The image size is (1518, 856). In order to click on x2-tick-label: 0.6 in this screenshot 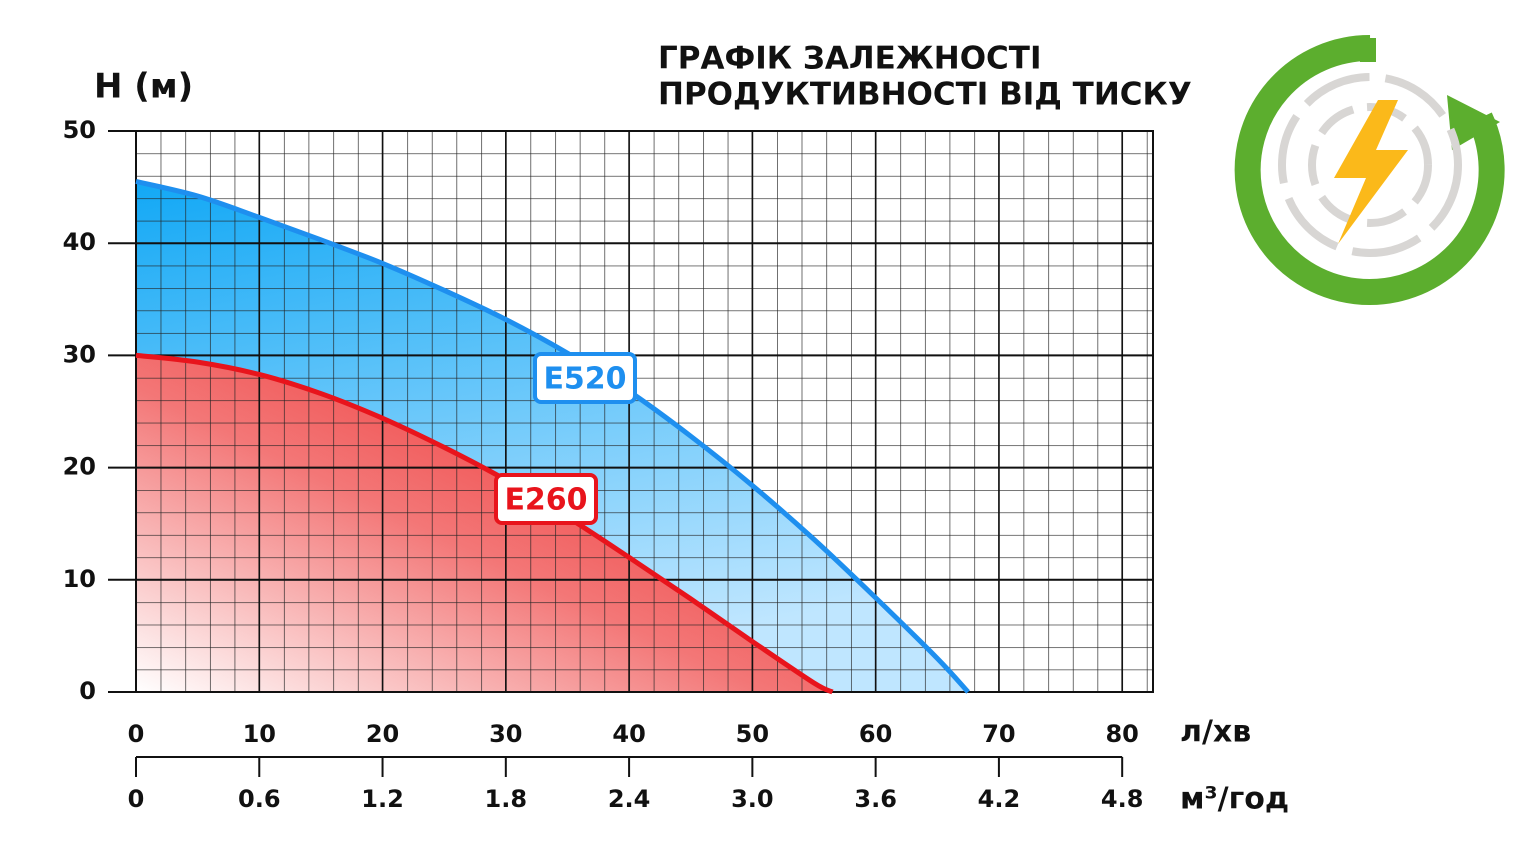, I will do `click(259, 799)`.